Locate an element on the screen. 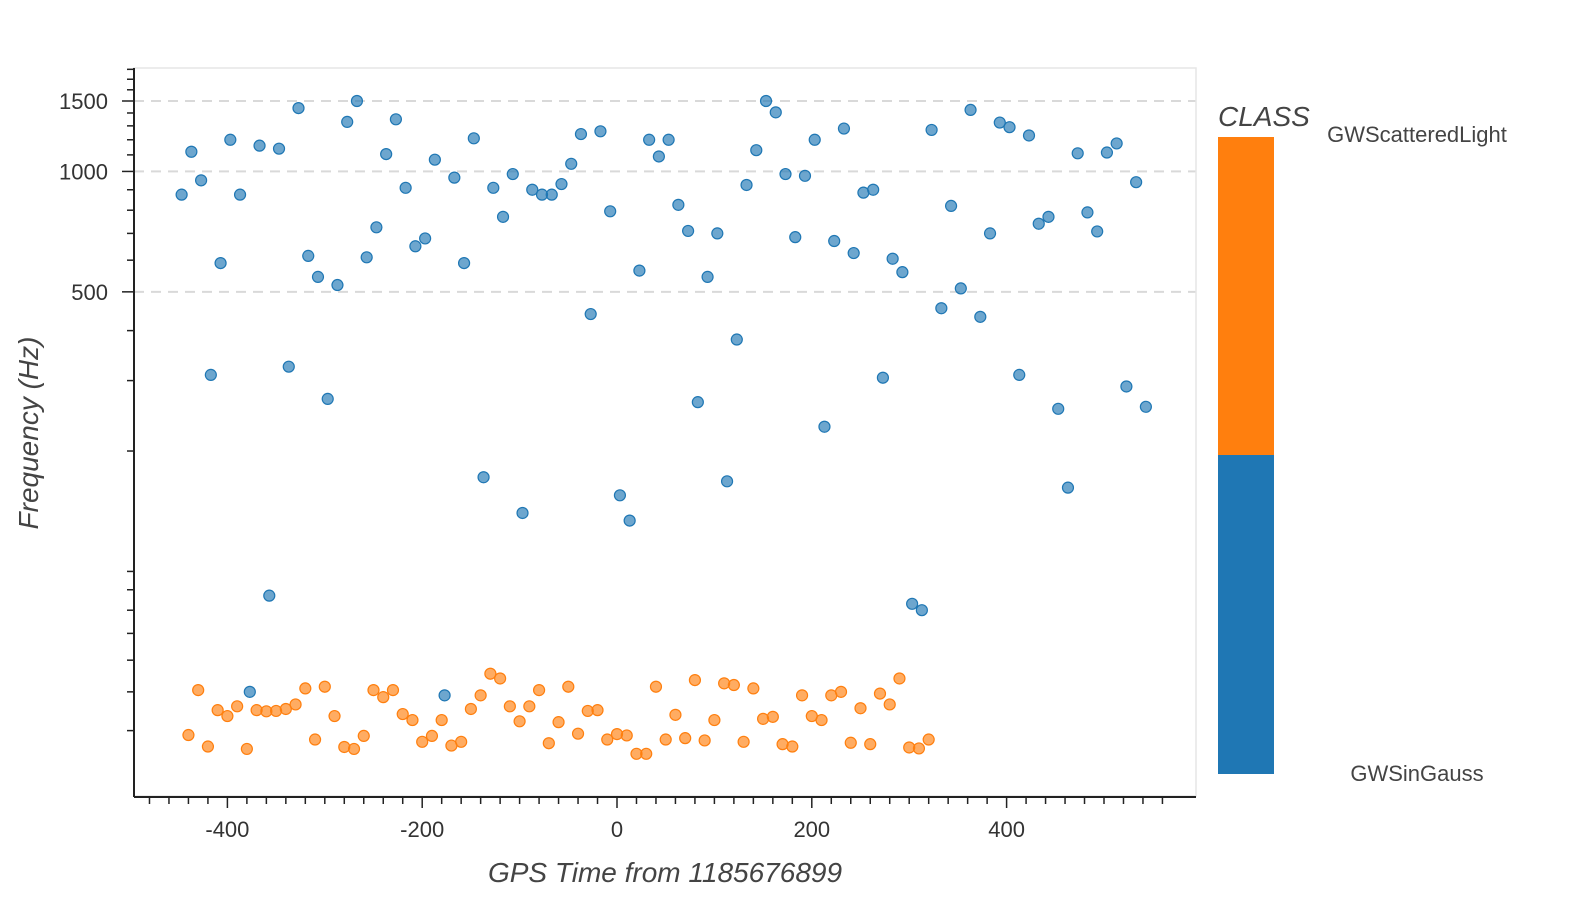  x-tick-label: 200 is located at coordinates (811, 829).